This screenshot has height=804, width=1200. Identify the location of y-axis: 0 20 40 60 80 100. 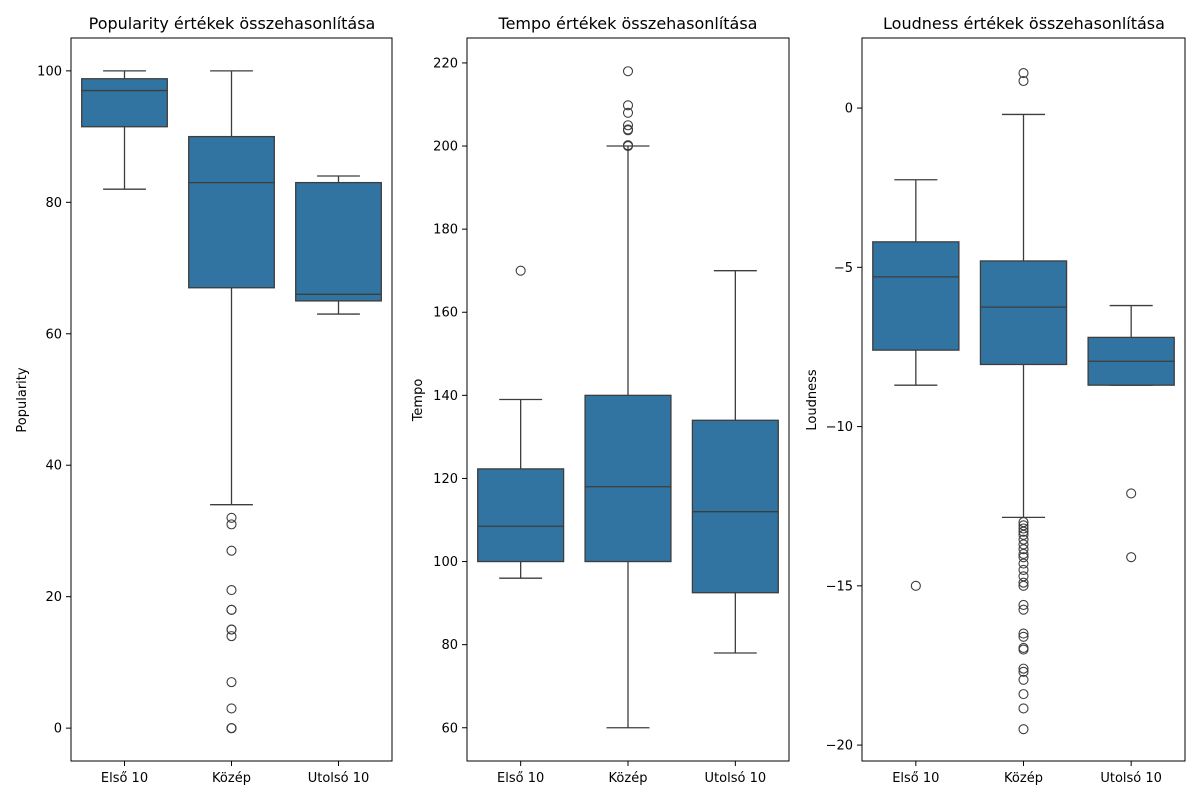
(54, 400).